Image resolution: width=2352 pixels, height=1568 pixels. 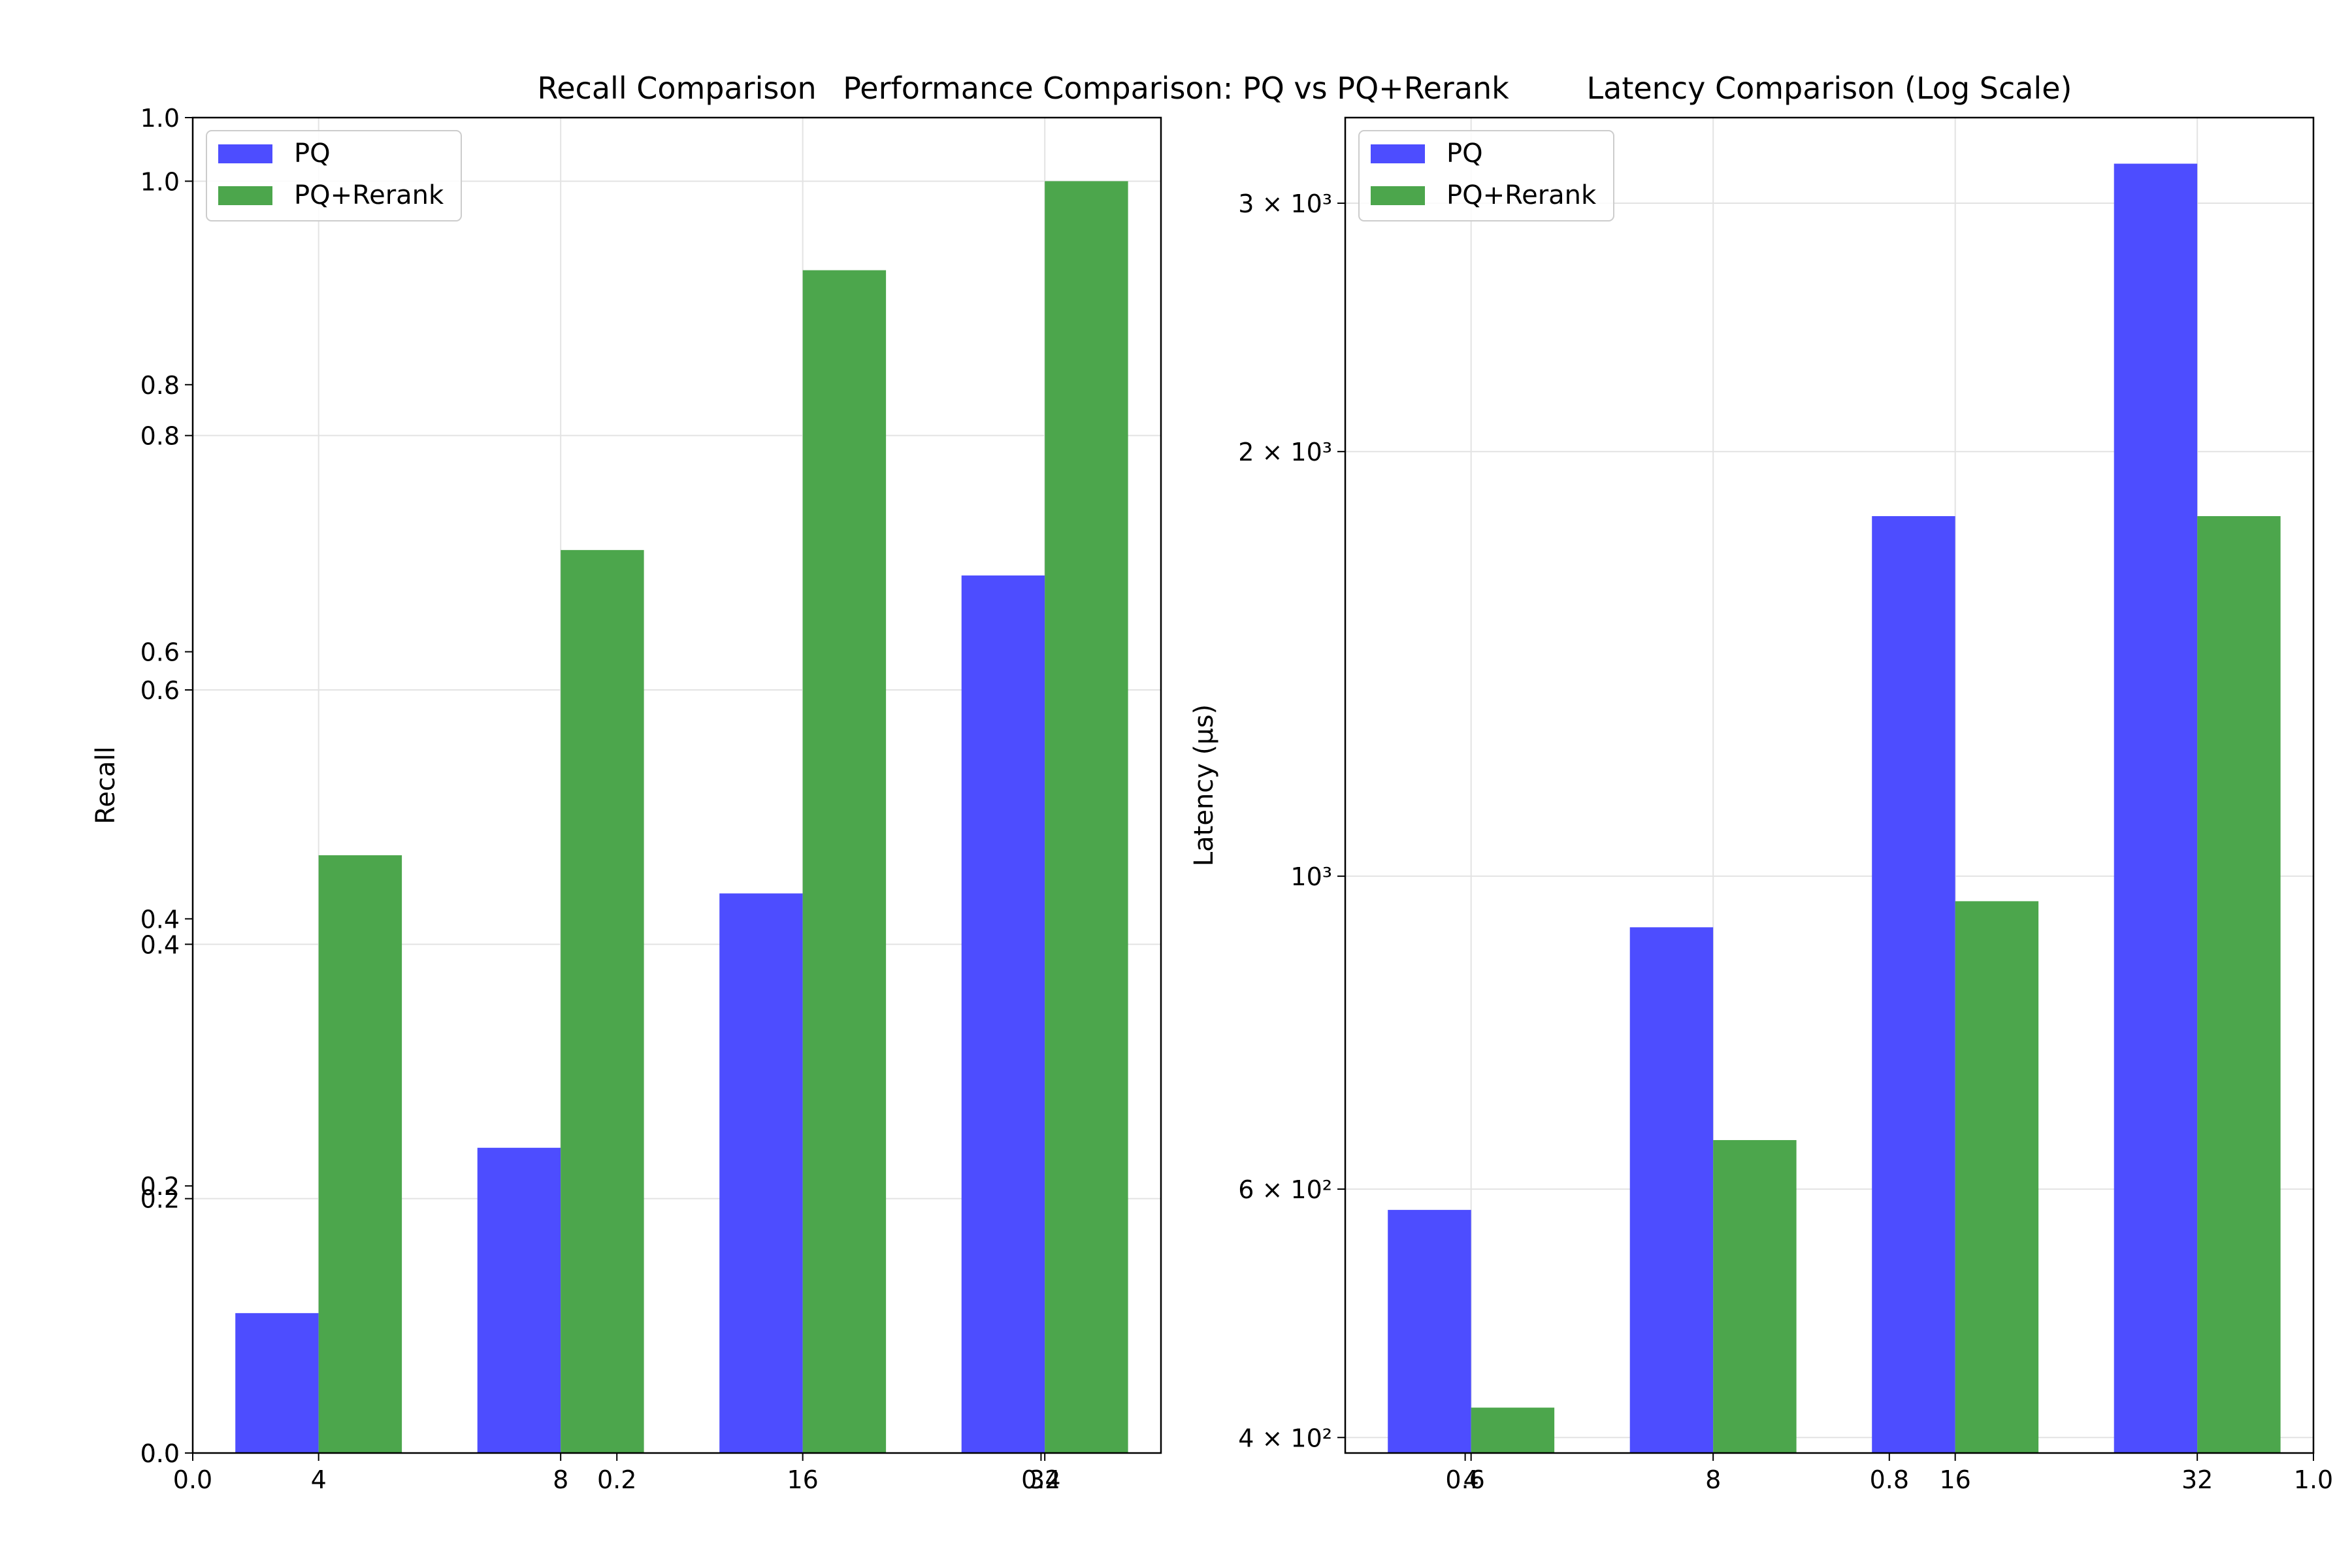 What do you see at coordinates (334, 175) in the screenshot?
I see `recall-legend: PQ PQ+Rerank` at bounding box center [334, 175].